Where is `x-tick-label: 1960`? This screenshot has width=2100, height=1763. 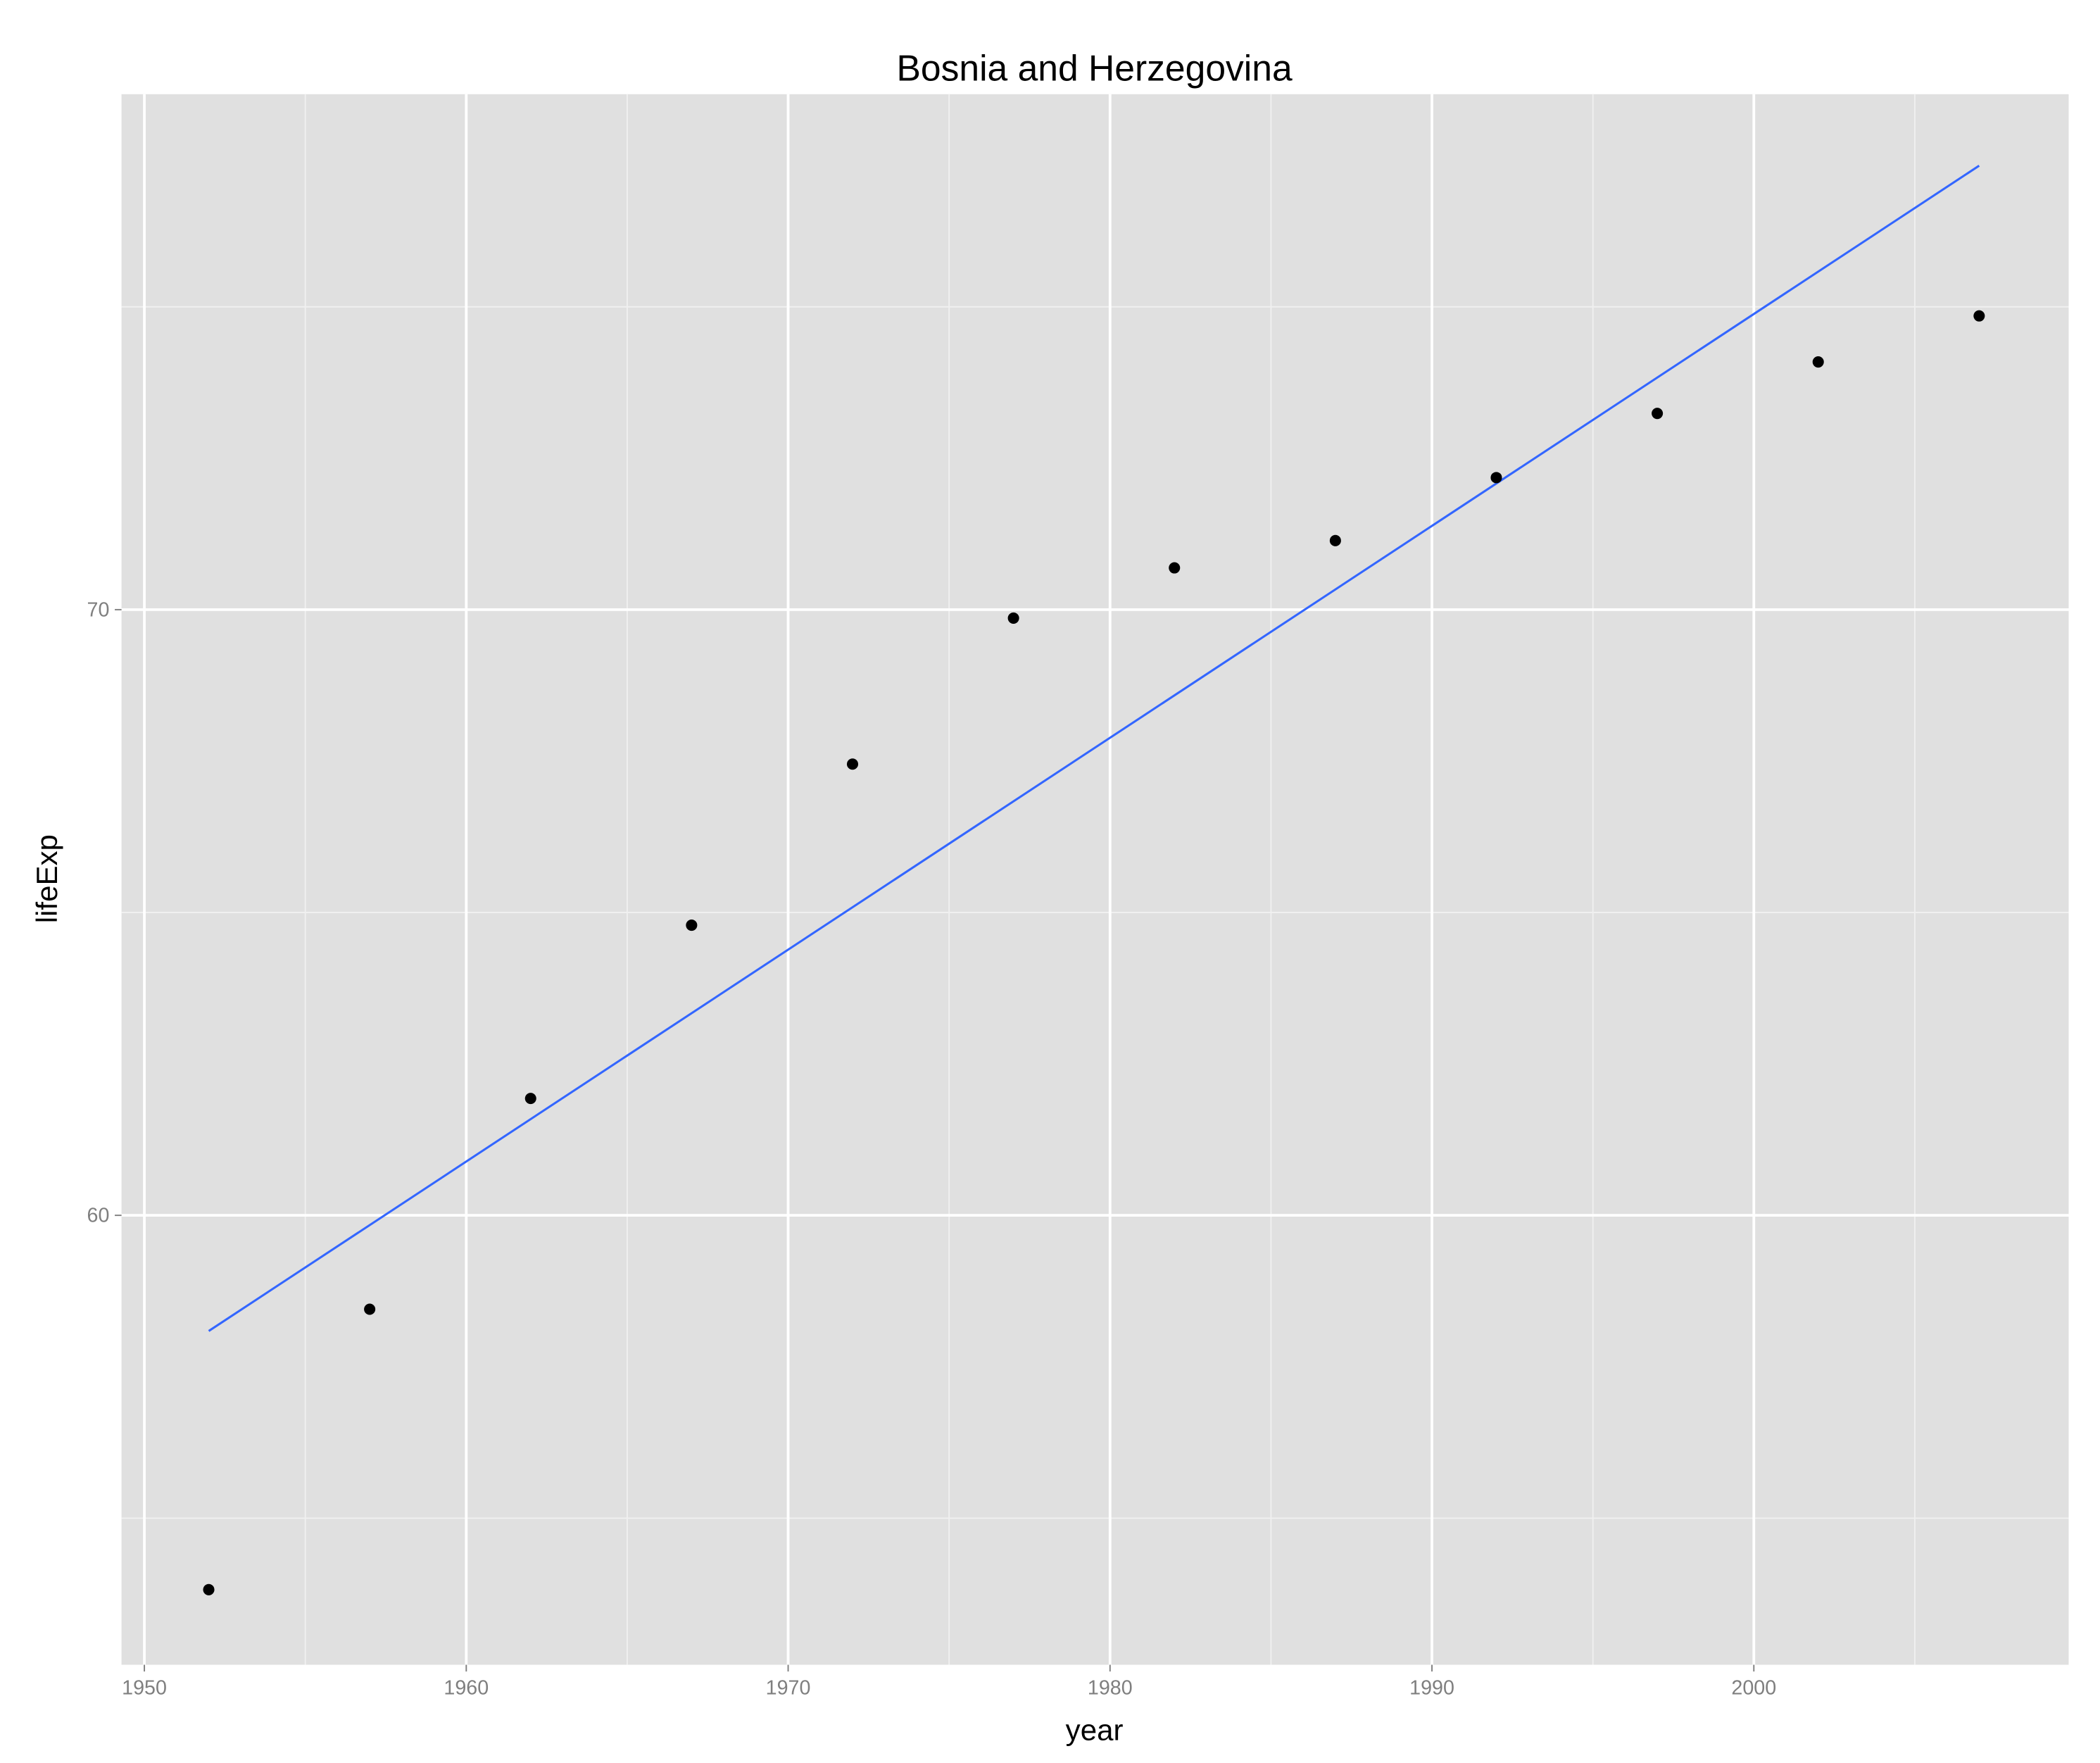 x-tick-label: 1960 is located at coordinates (466, 1688).